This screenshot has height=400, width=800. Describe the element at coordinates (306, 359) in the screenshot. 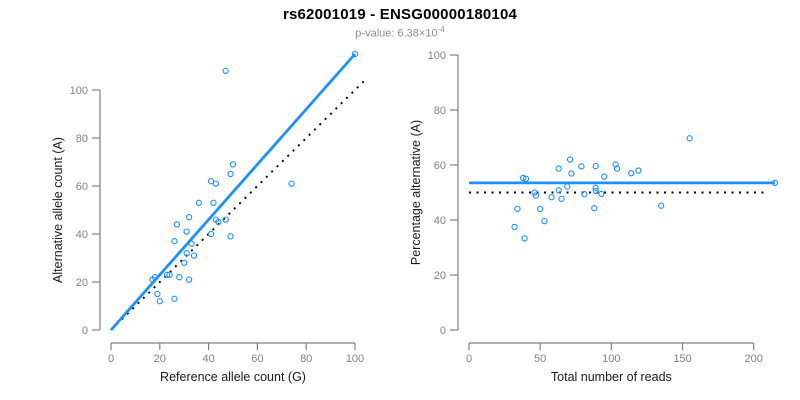

I see `x-tick-label: 80` at that location.